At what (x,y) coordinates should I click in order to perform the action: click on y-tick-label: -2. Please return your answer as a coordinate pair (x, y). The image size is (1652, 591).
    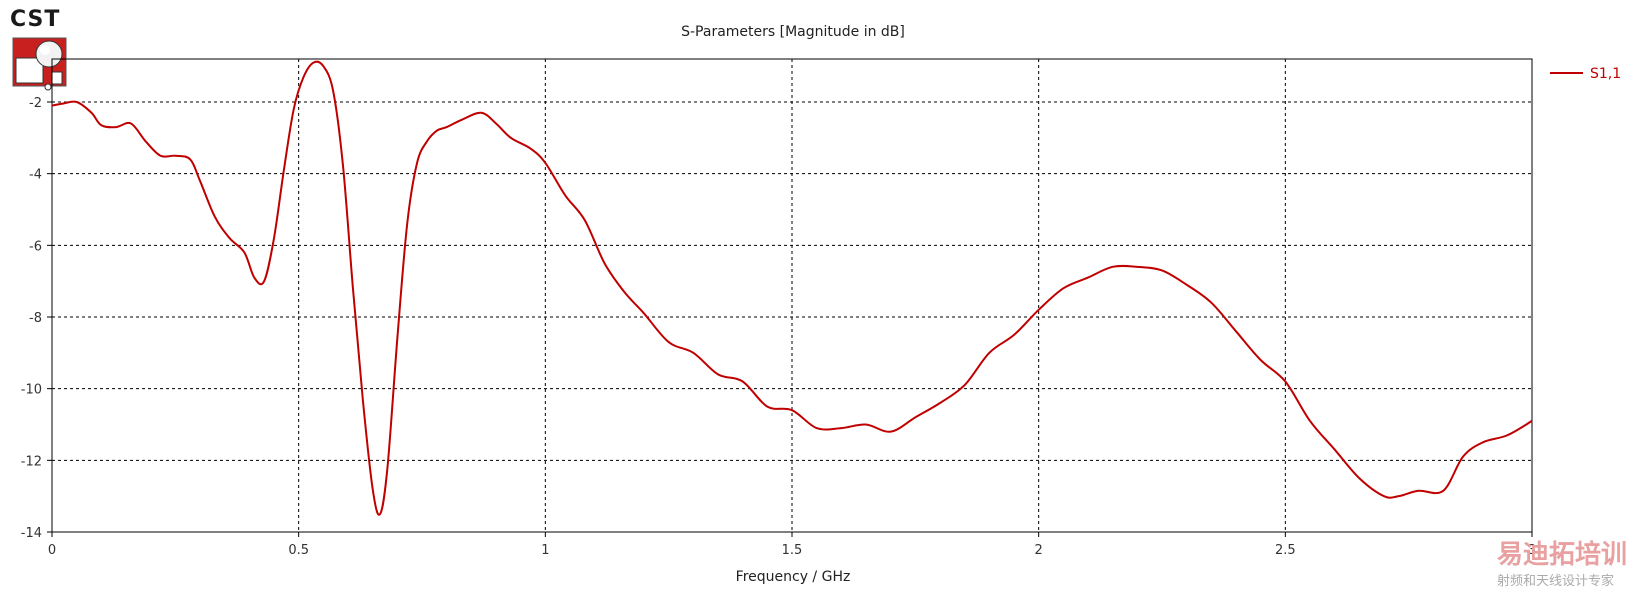
    Looking at the image, I should click on (35, 103).